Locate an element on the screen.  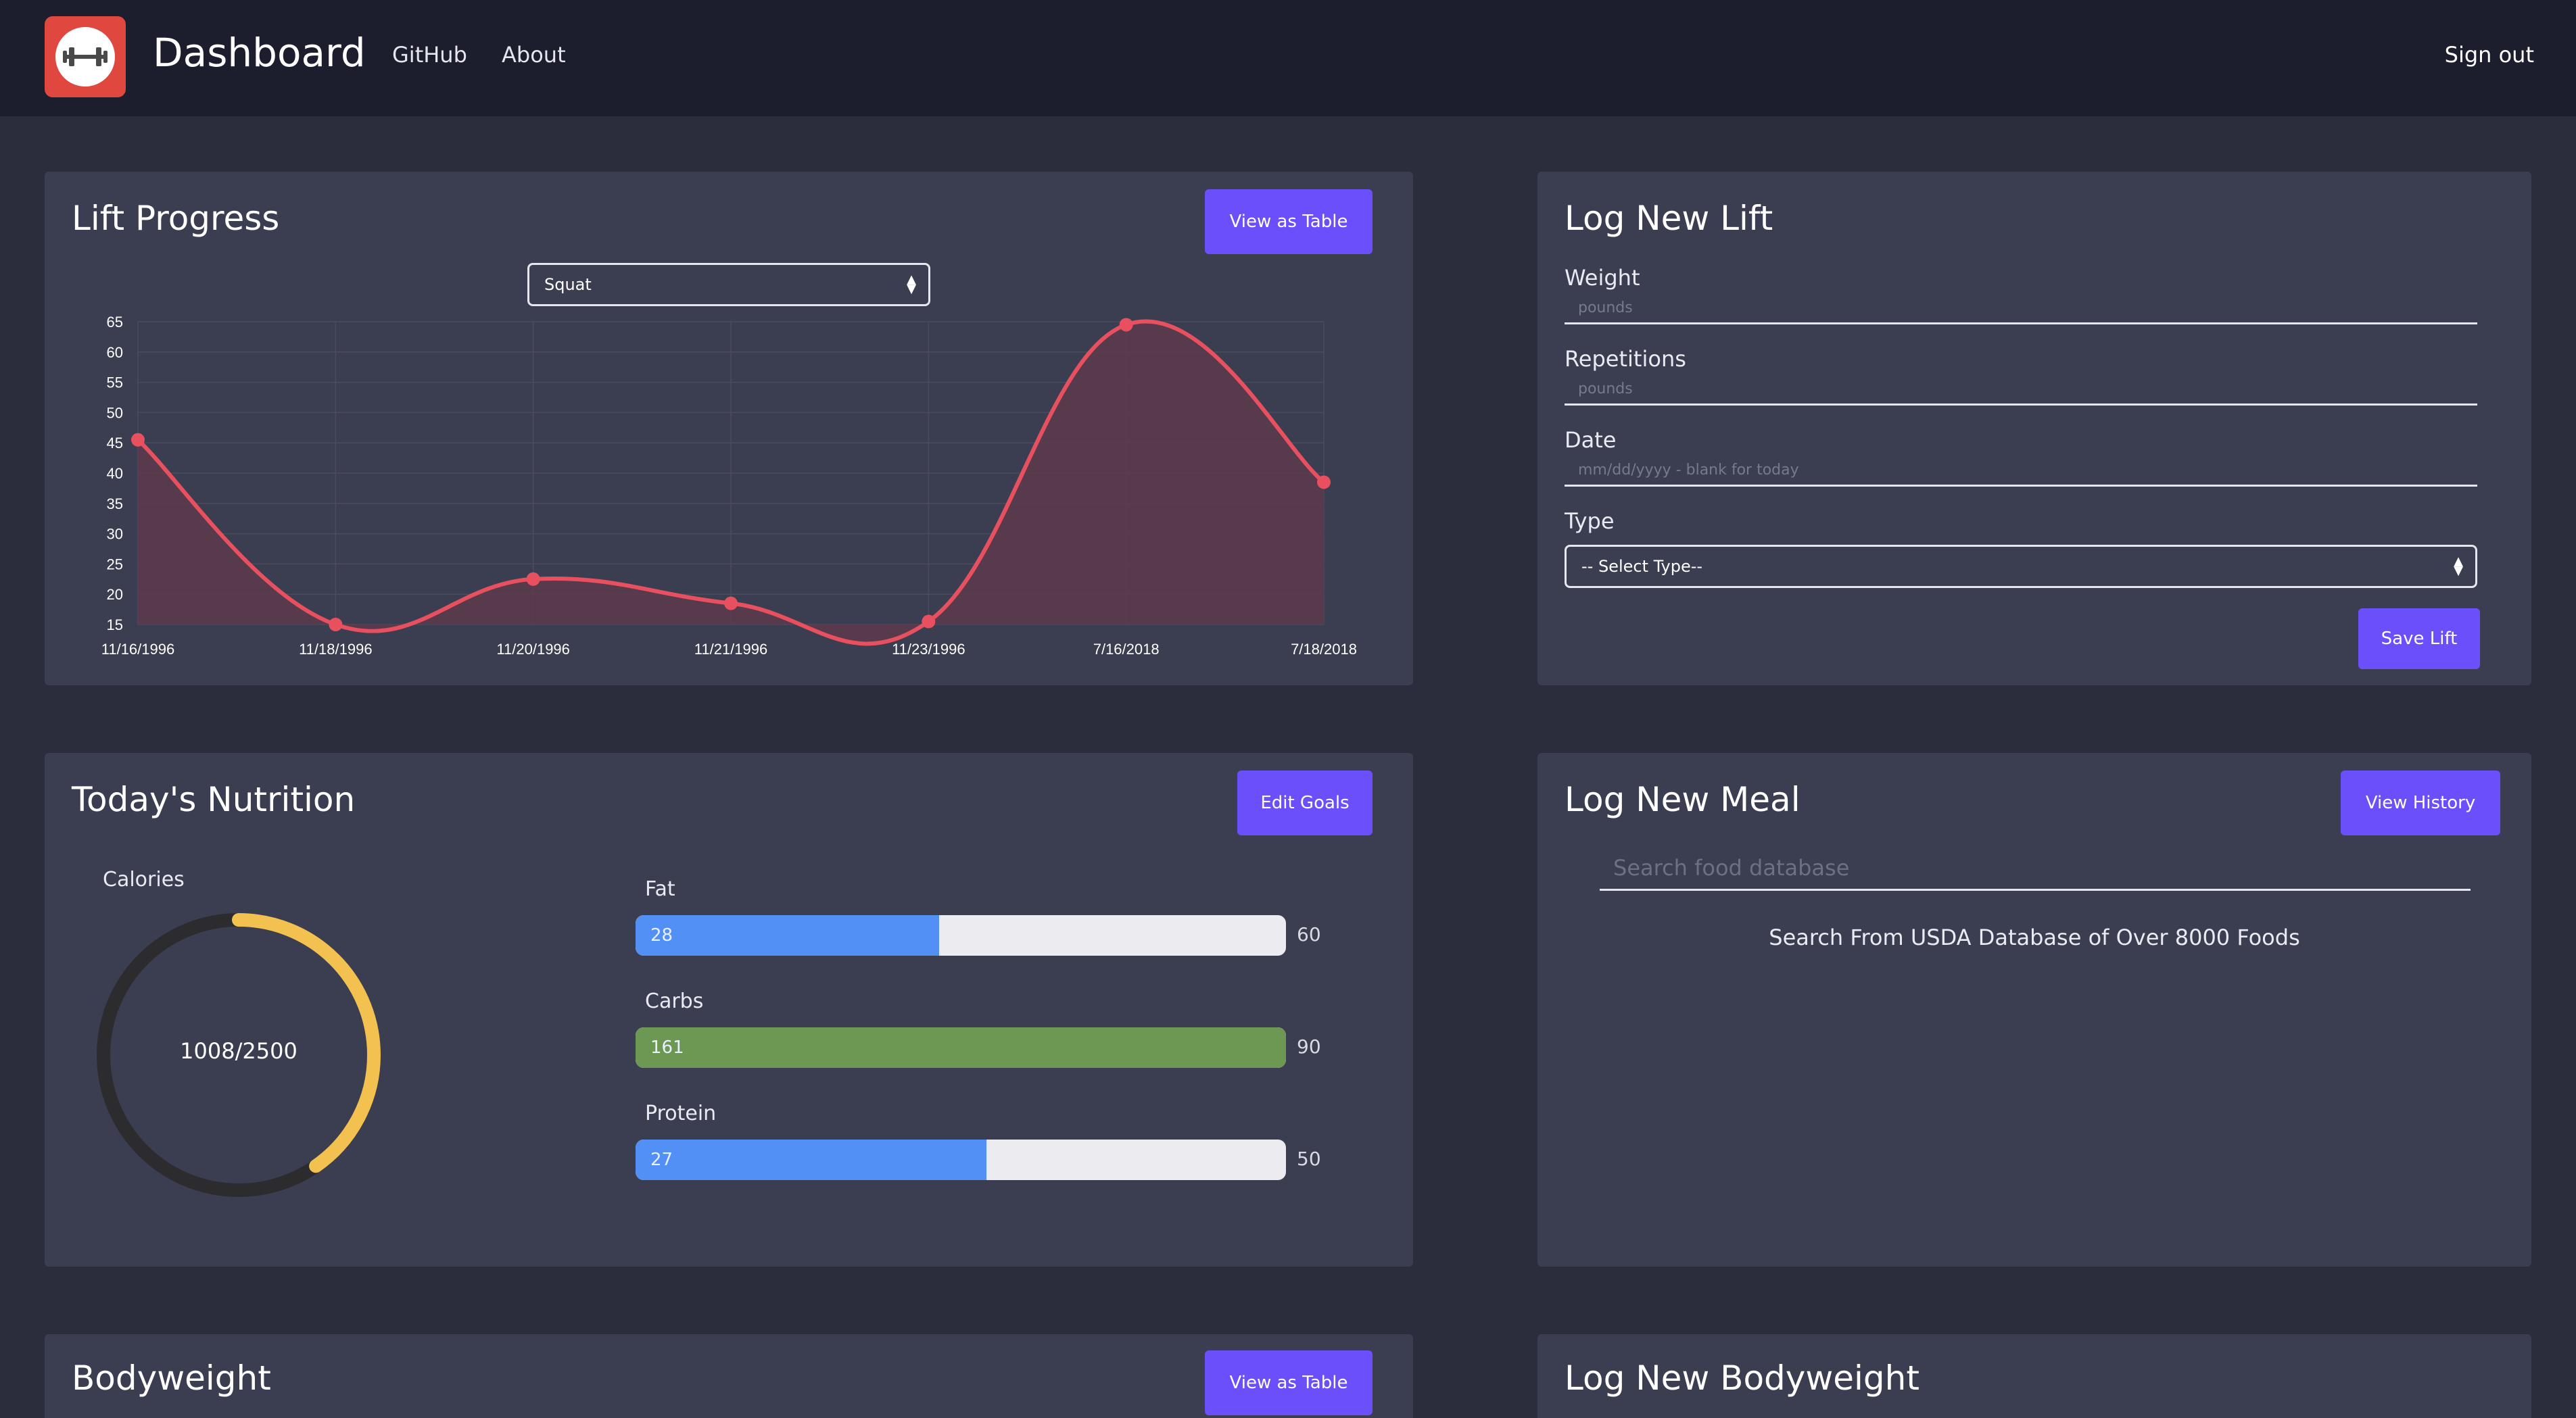
card-title: Lift Progress is located at coordinates (176, 218).